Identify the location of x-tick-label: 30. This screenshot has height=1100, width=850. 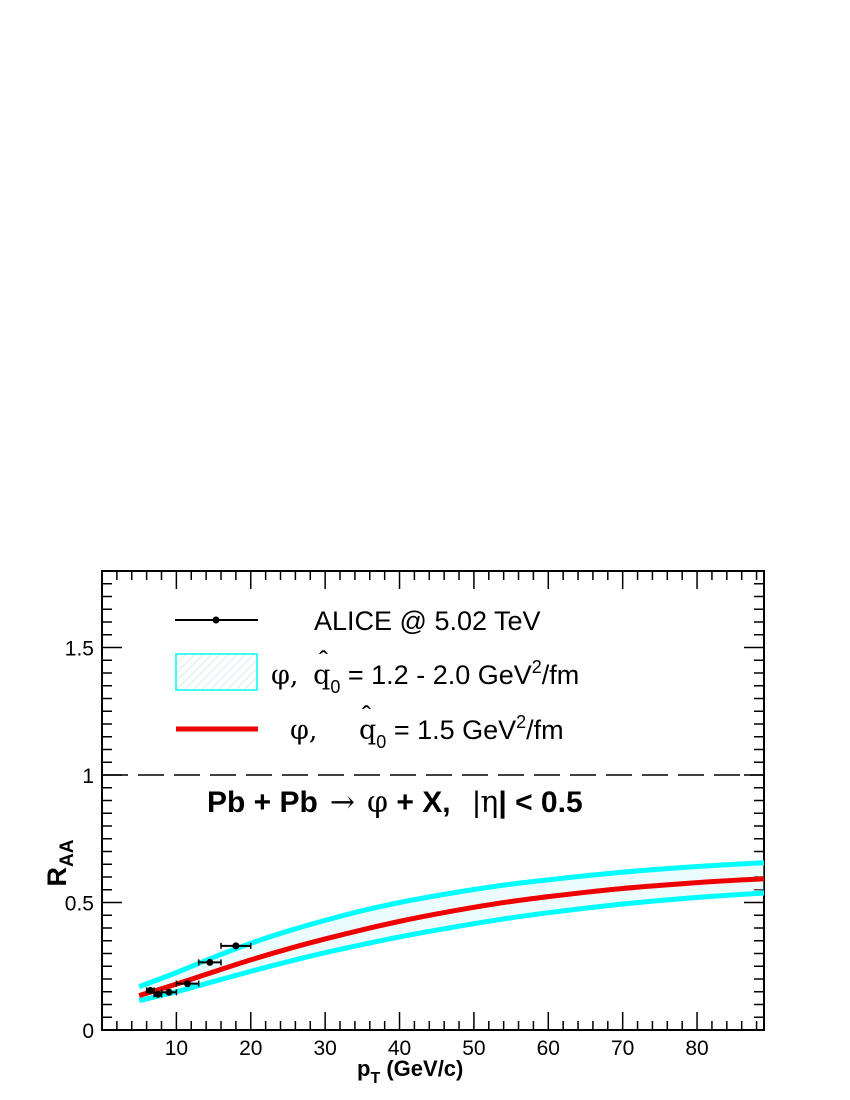
(324, 1048).